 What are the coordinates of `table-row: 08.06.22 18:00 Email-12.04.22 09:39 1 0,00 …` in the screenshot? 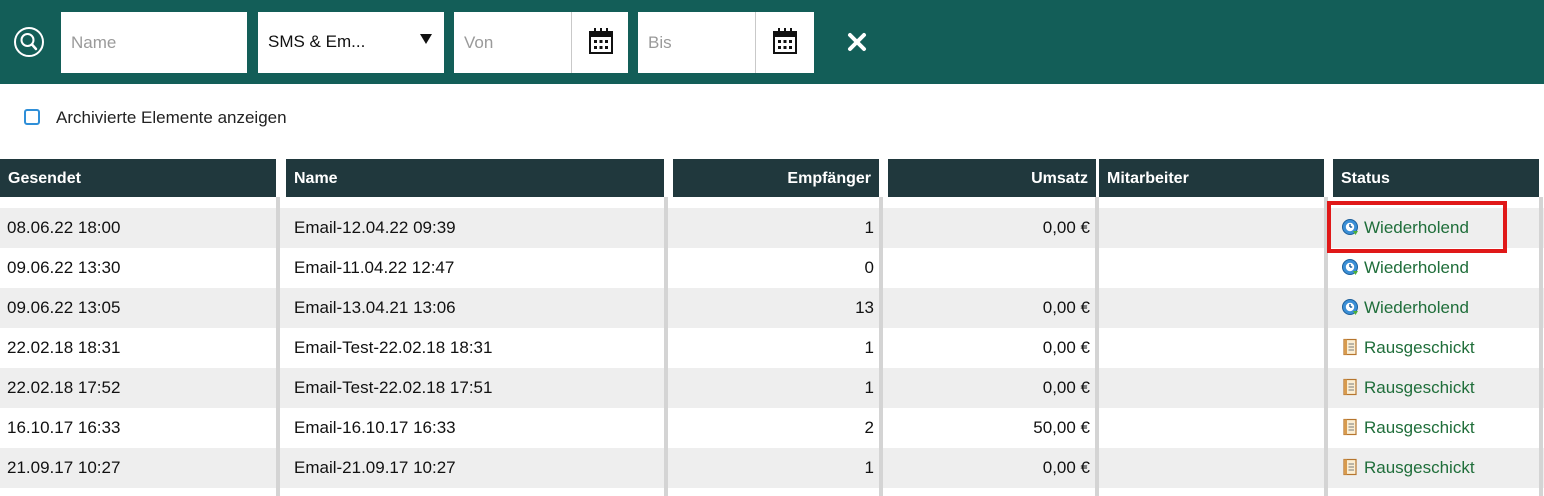 It's located at (772, 228).